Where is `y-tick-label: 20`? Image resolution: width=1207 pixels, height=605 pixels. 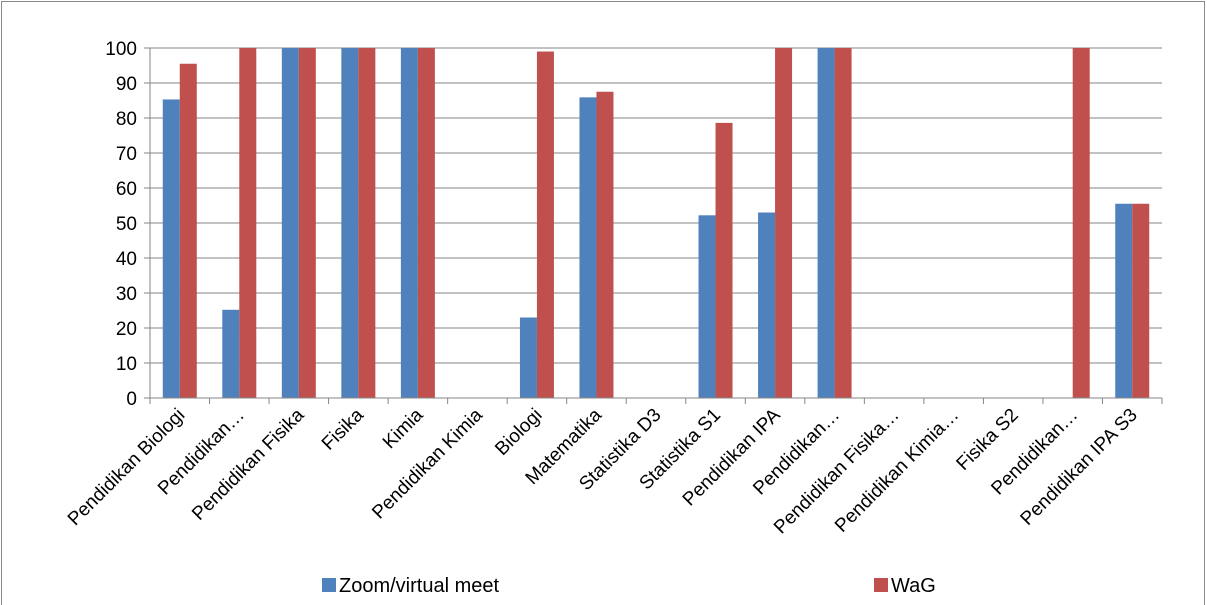
y-tick-label: 20 is located at coordinates (126, 329).